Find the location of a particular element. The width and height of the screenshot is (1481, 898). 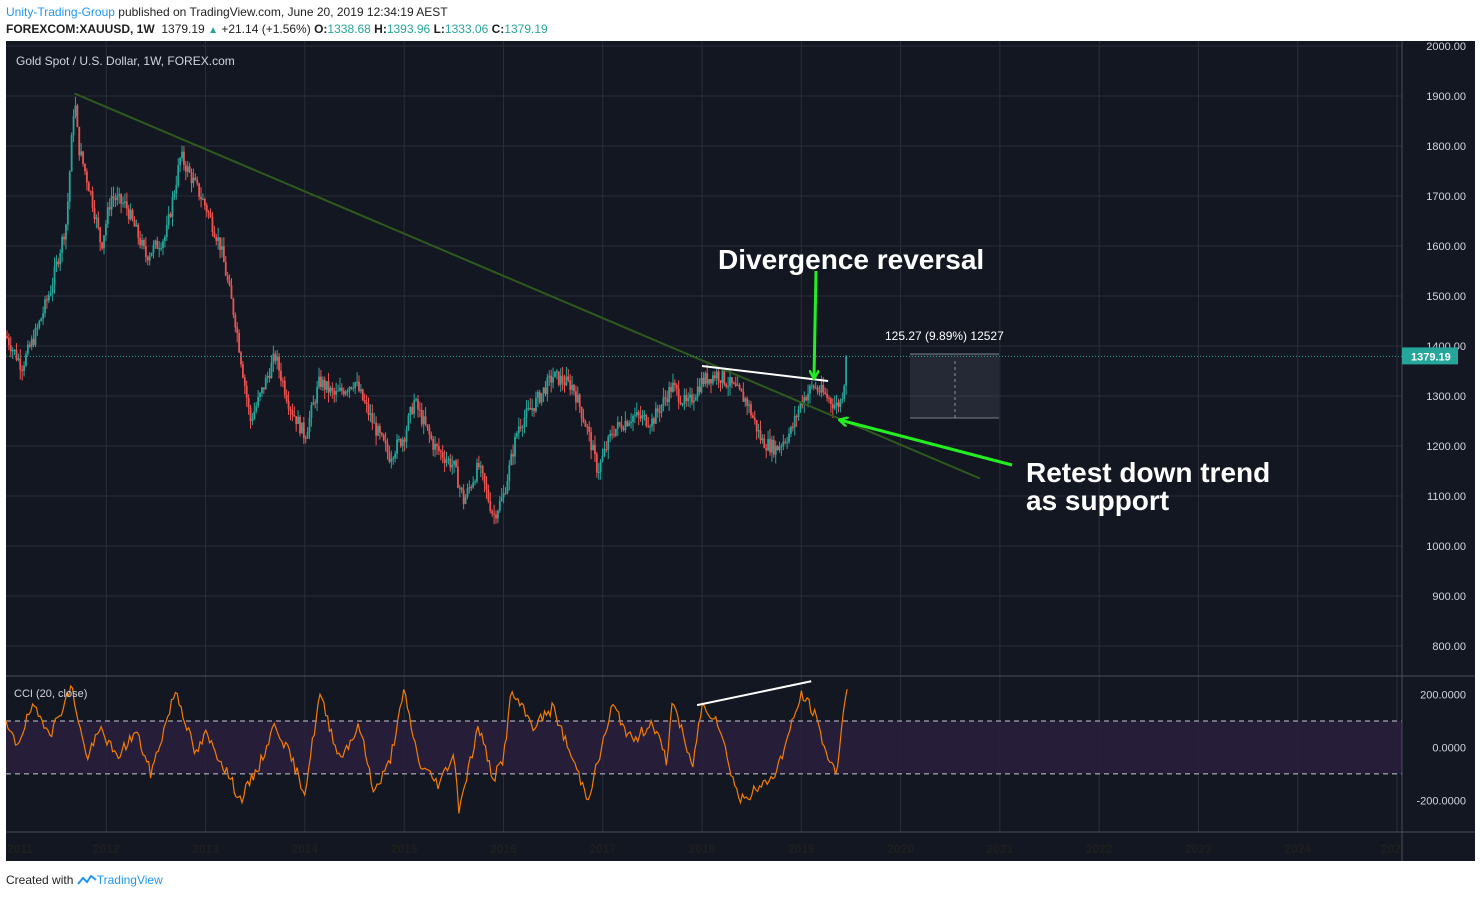

price-tick-label: 1000.00 is located at coordinates (1446, 547).